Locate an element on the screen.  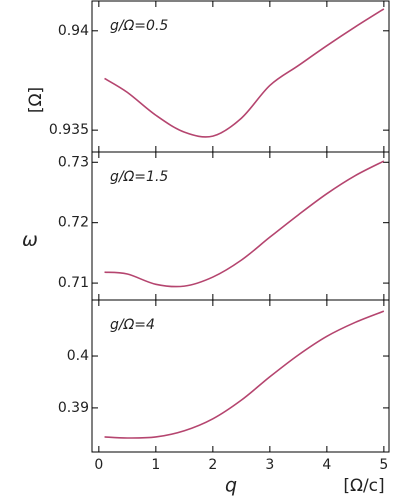
y-axis-unit: [Ω] is located at coordinates (36, 100).